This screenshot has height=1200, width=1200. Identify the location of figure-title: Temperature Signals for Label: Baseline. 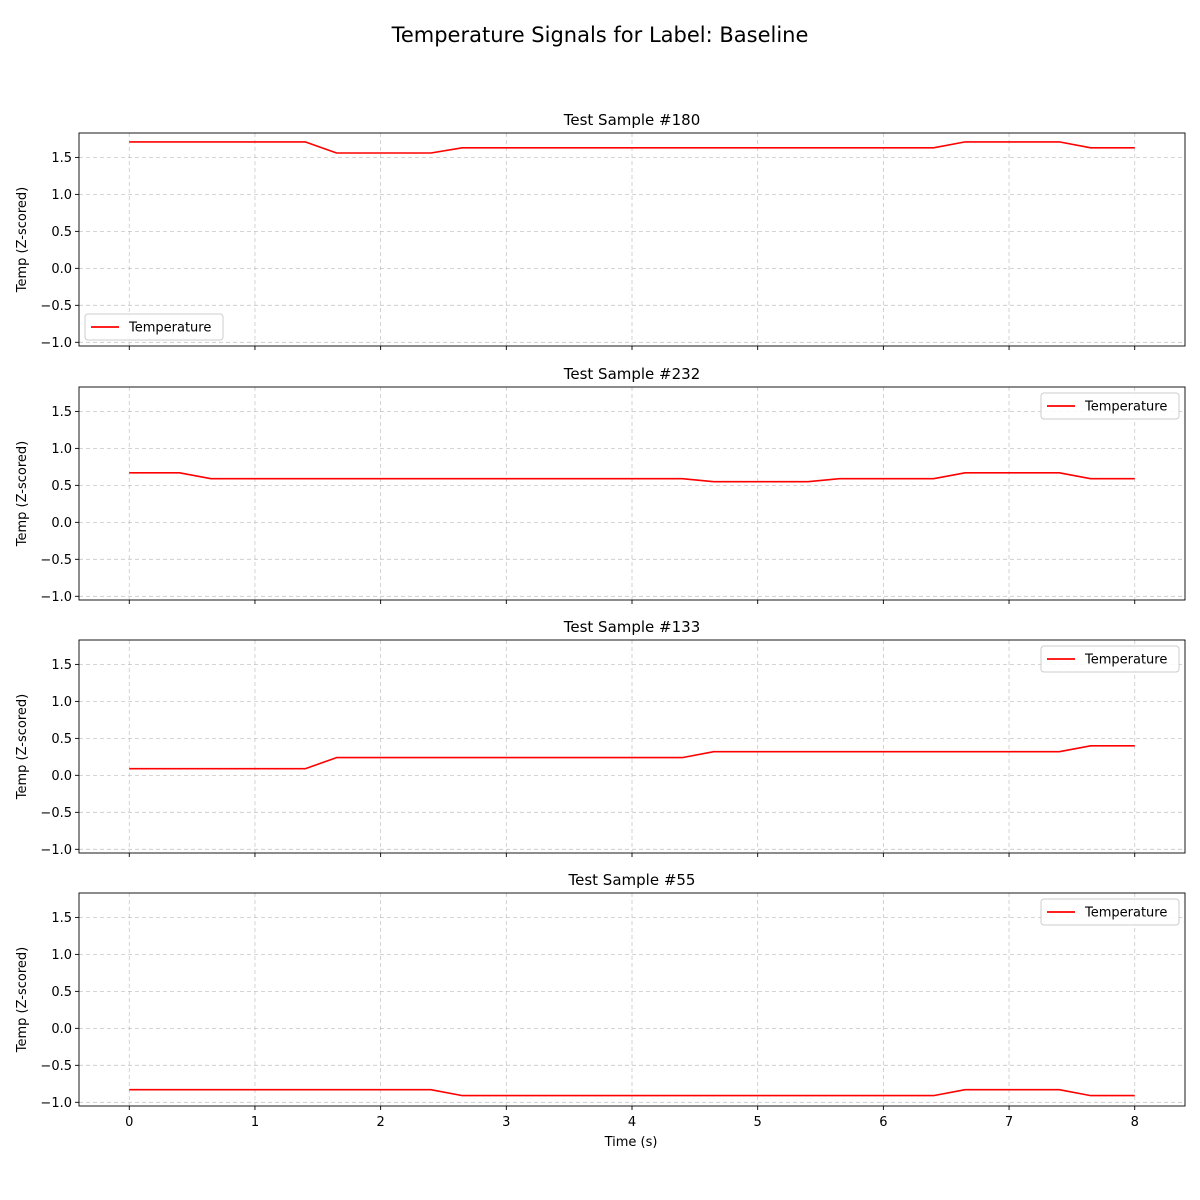
(600, 35).